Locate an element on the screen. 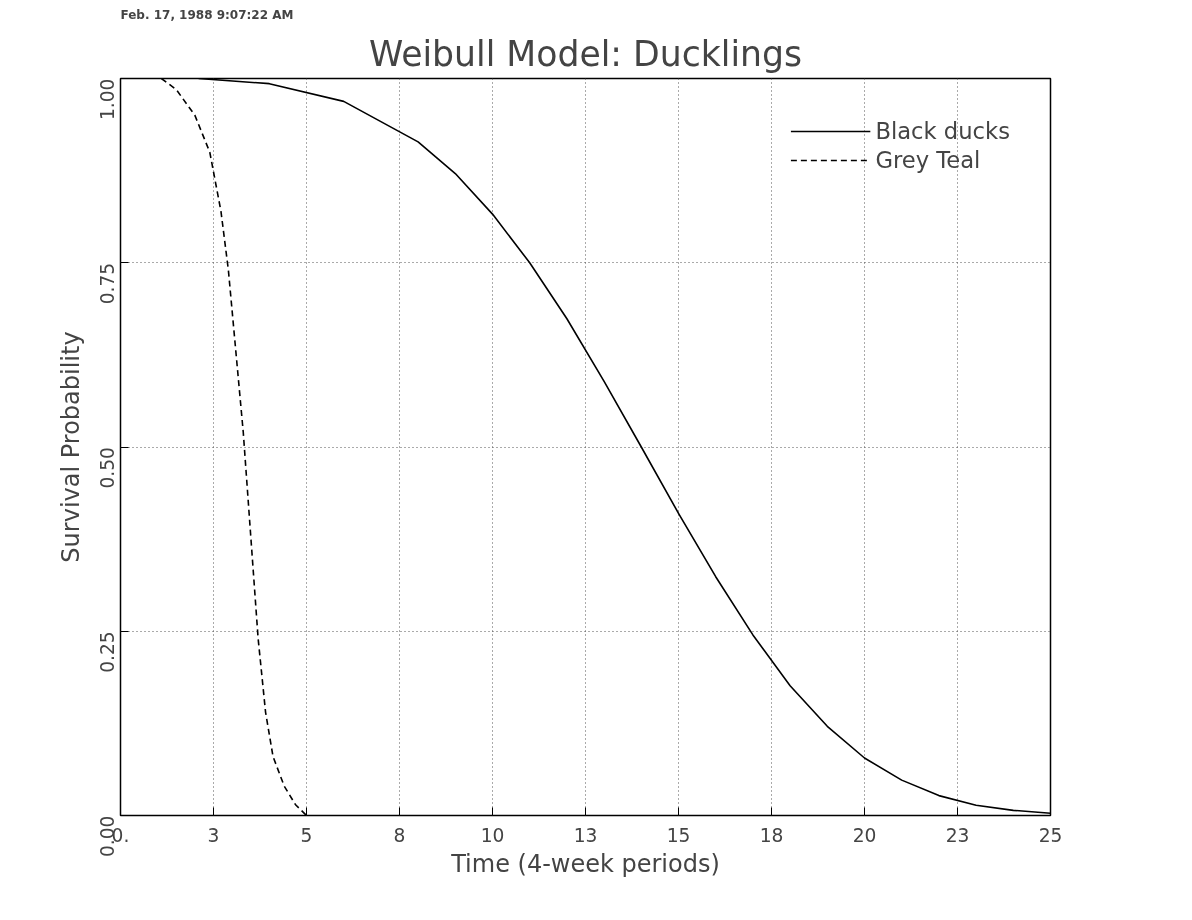  legend-label: Grey Teal is located at coordinates (928, 160).